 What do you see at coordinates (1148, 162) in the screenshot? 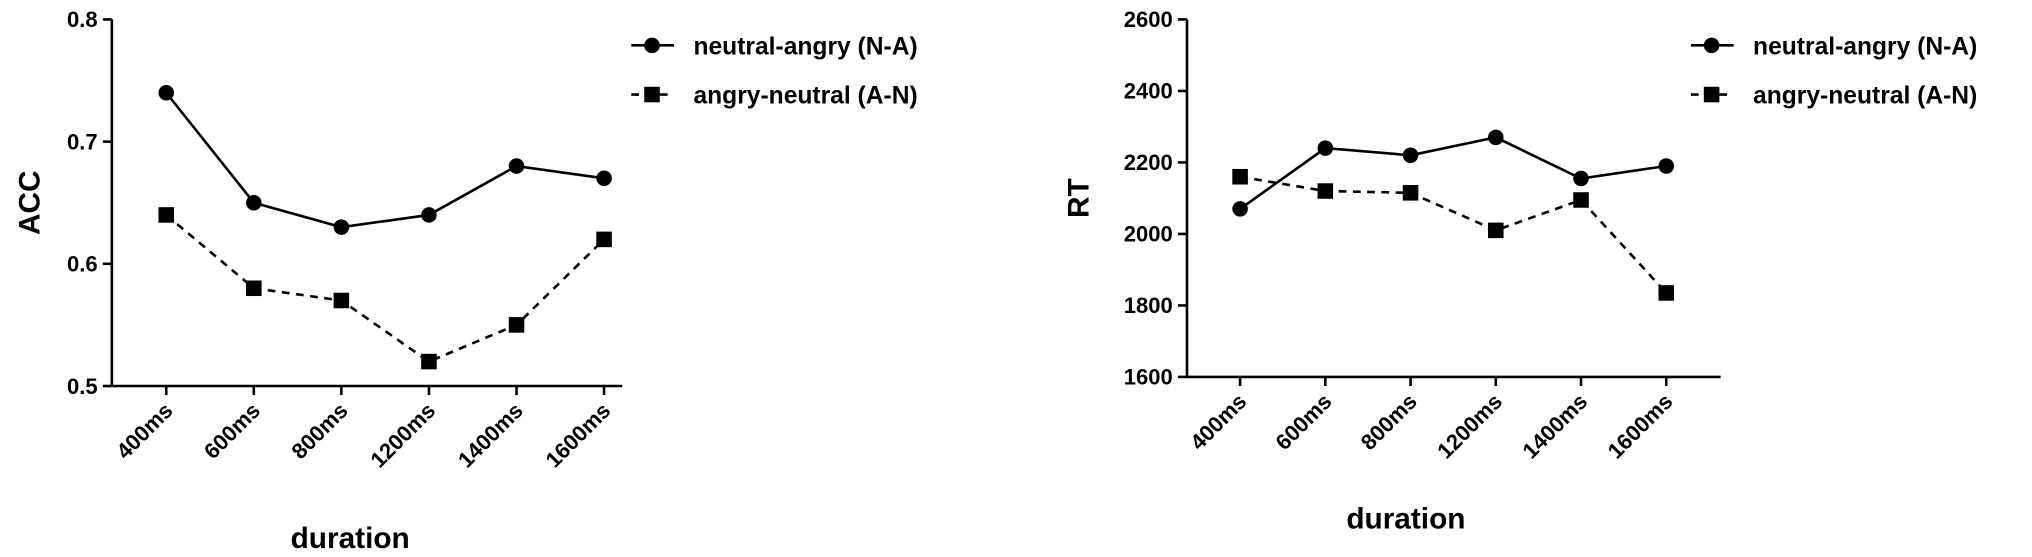
I see `y-tick-label: 2200` at bounding box center [1148, 162].